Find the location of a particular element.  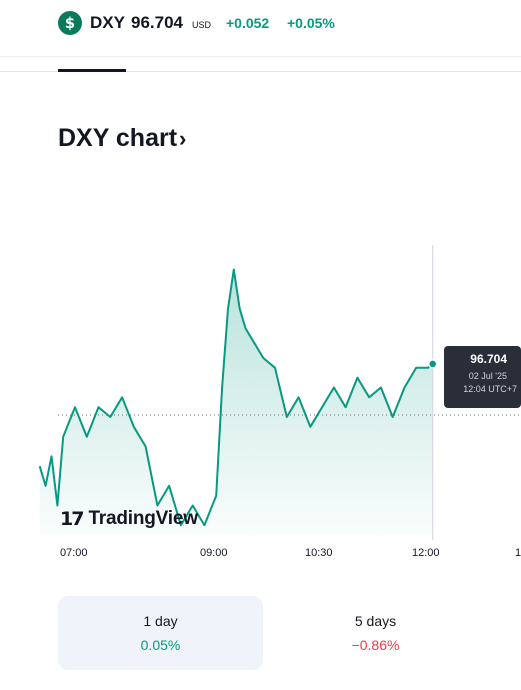

dollar-icon: $ is located at coordinates (70, 23).